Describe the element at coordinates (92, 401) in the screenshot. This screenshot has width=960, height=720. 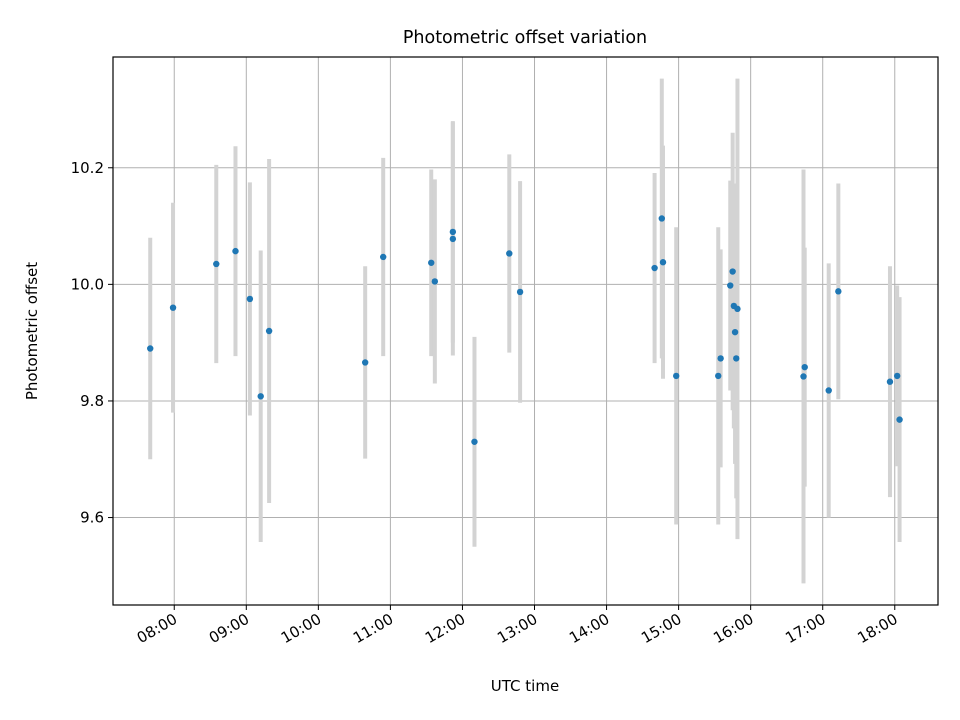
I see `y-tick-label: 9.8` at that location.